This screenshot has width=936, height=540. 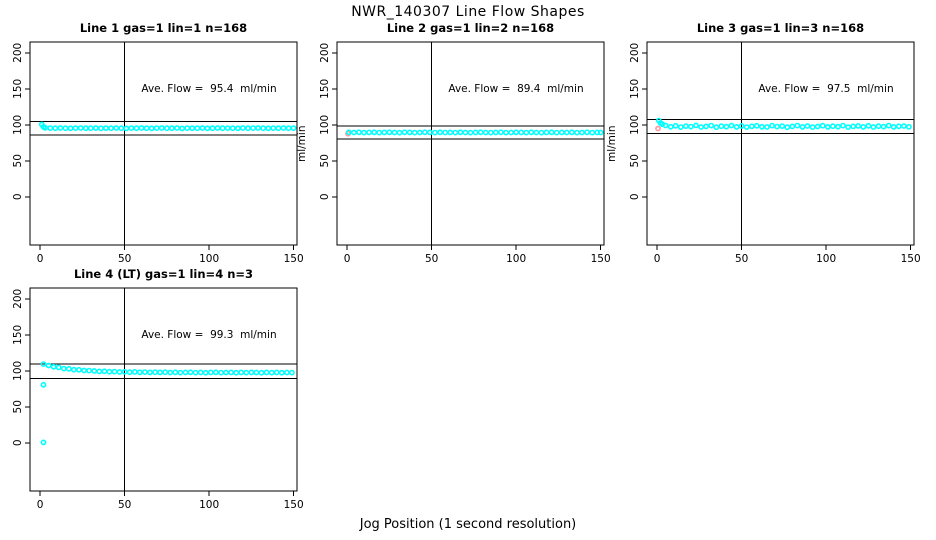 What do you see at coordinates (158, 153) in the screenshot?
I see `plot-svg-line-1: 0 50 100 150 0 50 100 150 200` at bounding box center [158, 153].